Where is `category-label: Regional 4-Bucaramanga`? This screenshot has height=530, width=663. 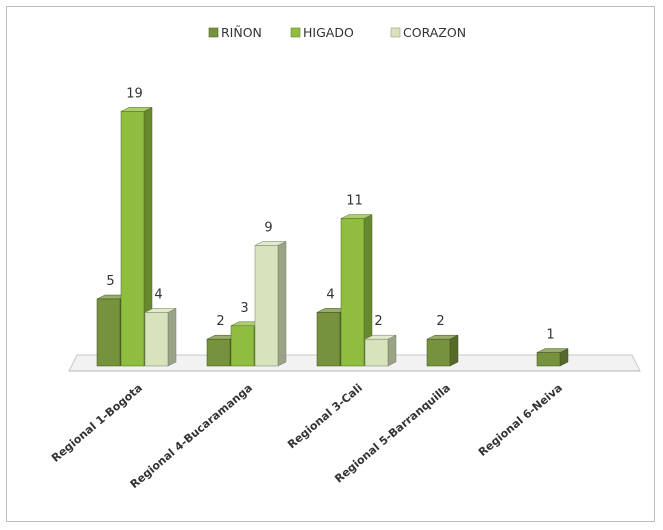 category-label: Regional 4-Bucaramanga is located at coordinates (191, 436).